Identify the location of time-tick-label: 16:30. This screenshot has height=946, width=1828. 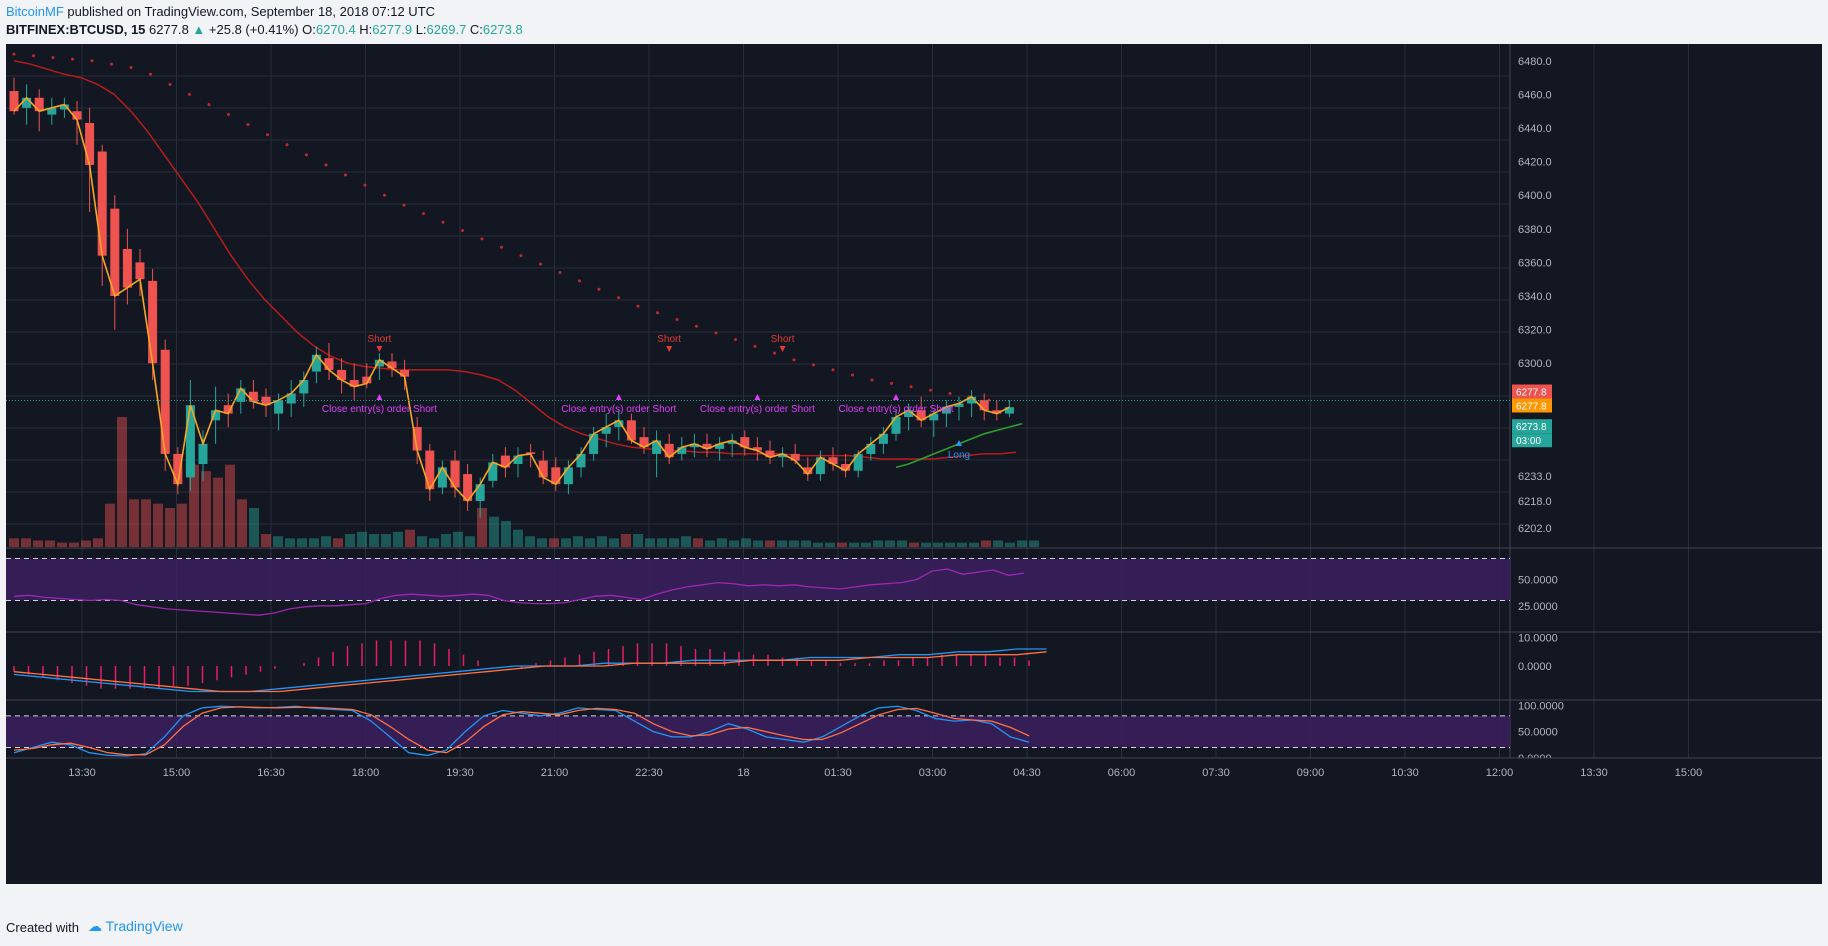
(271, 773).